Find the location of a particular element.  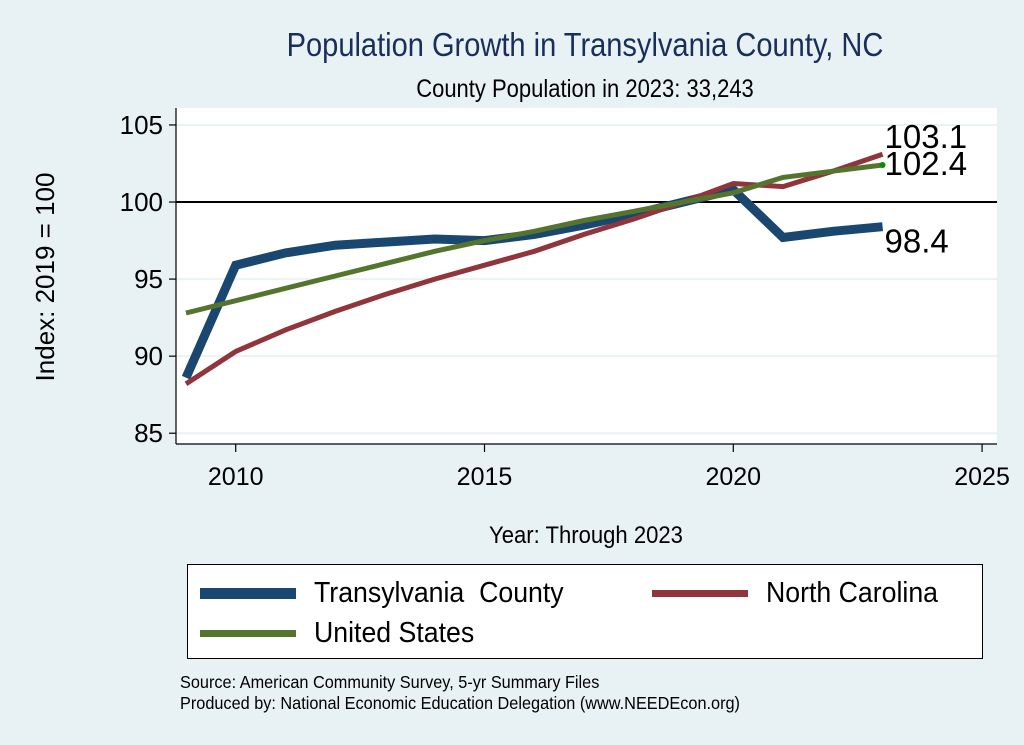

y-tick-label: 85 is located at coordinates (148, 433).